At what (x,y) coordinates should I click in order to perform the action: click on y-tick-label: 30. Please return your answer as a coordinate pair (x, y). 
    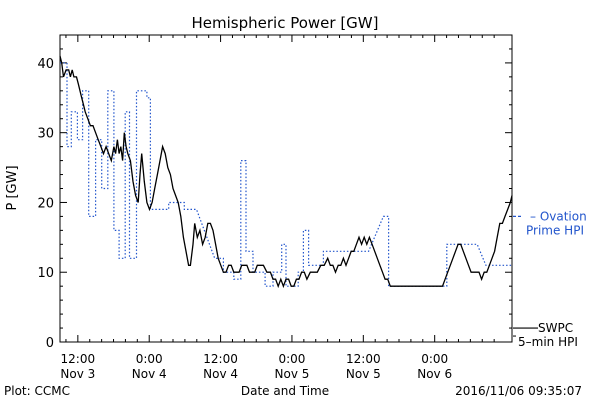
    Looking at the image, I should click on (45, 134).